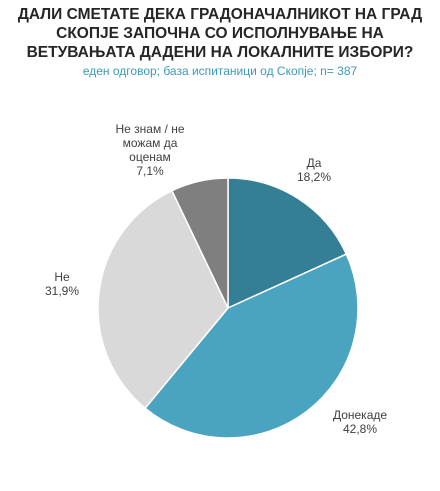 The image size is (440, 491). Describe the element at coordinates (360, 415) in the screenshot. I see `category-label: Донекаде` at that location.